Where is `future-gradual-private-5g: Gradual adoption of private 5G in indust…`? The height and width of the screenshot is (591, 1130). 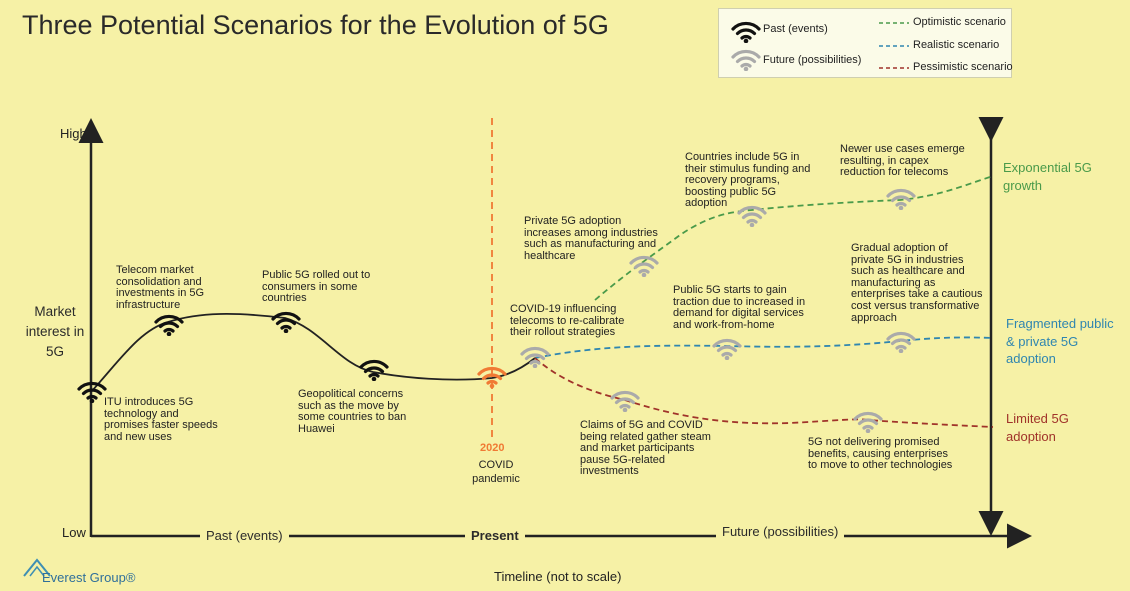 future-gradual-private-5g: Gradual adoption of private 5G in indust… is located at coordinates (917, 283).